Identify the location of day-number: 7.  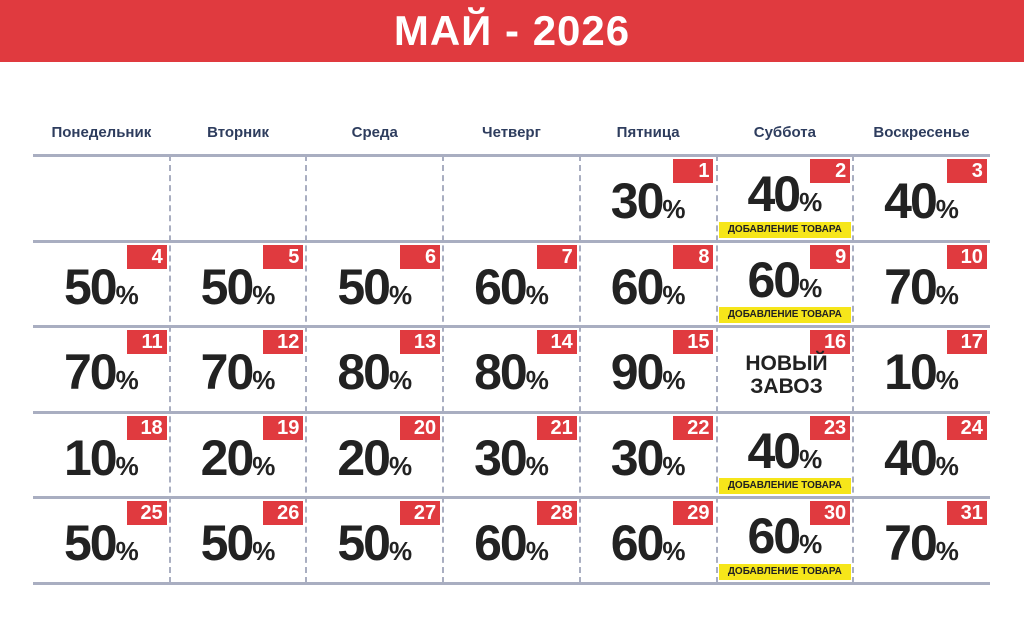
(556, 256).